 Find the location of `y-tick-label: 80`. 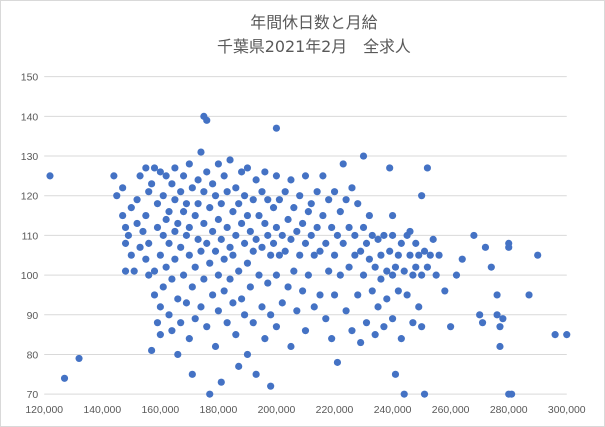

y-tick-label: 80 is located at coordinates (33, 355).